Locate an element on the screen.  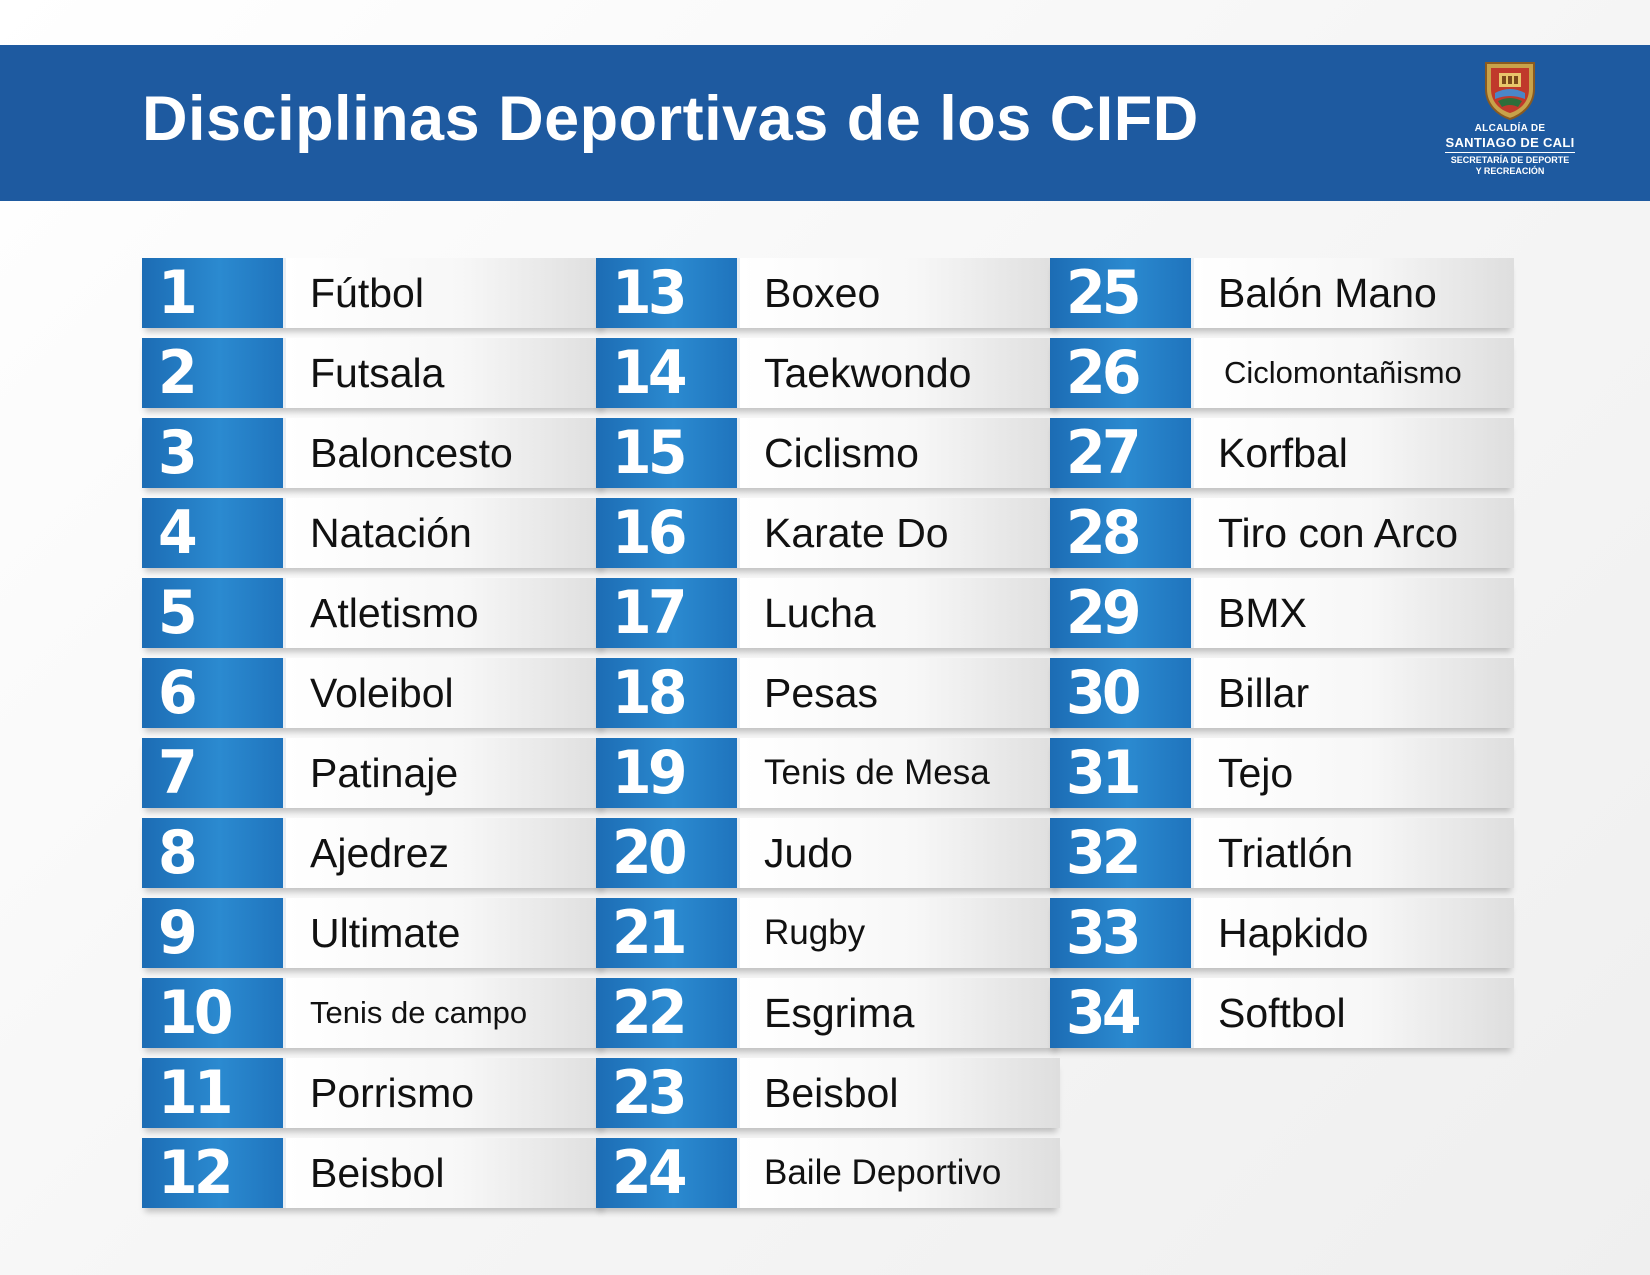
discipline-number: 31 is located at coordinates (1103, 773).